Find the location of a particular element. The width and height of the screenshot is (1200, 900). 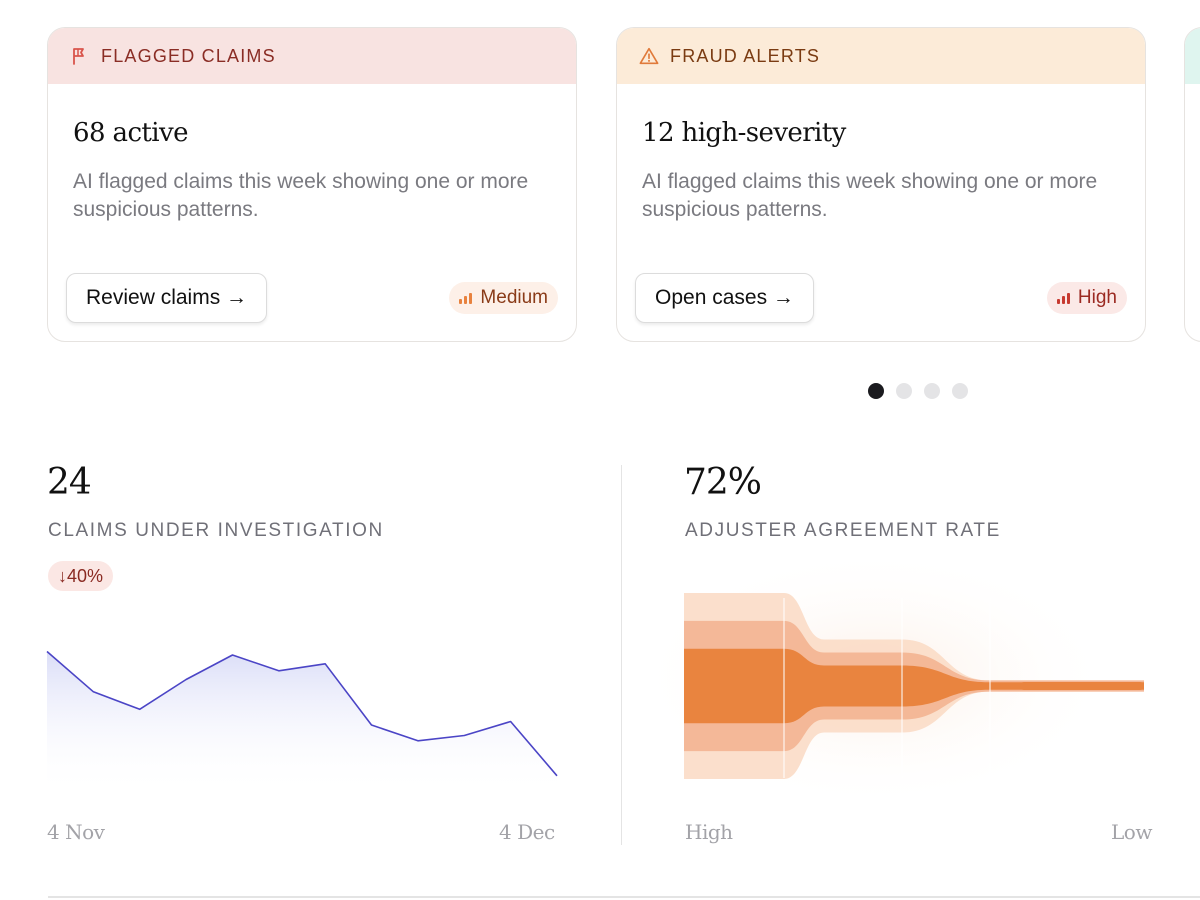

agreement-funnel-chart is located at coordinates (889, 678).